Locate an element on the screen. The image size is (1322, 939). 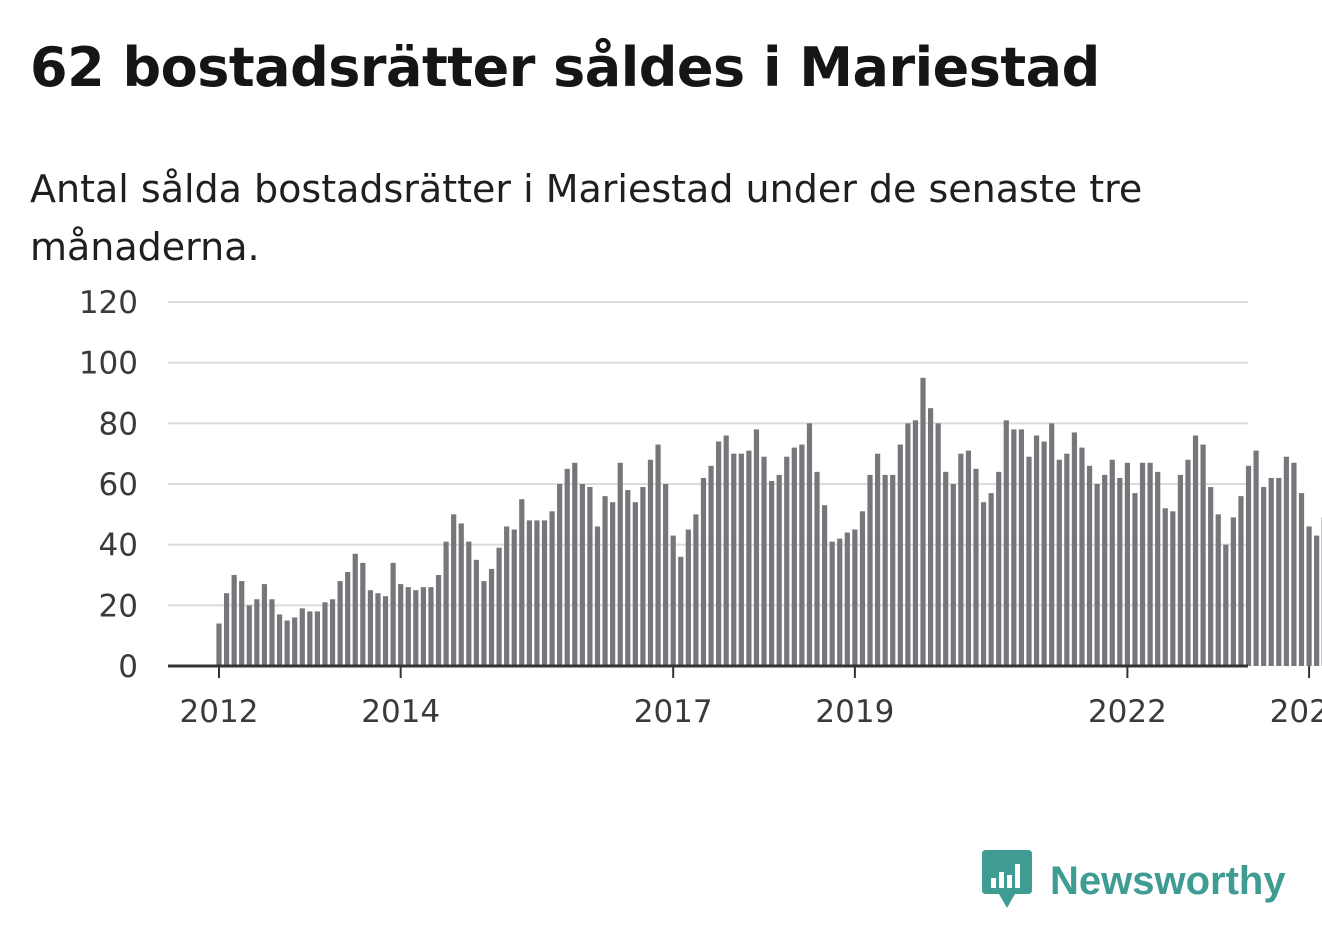
y-tick-label: 0 is located at coordinates (128, 667).